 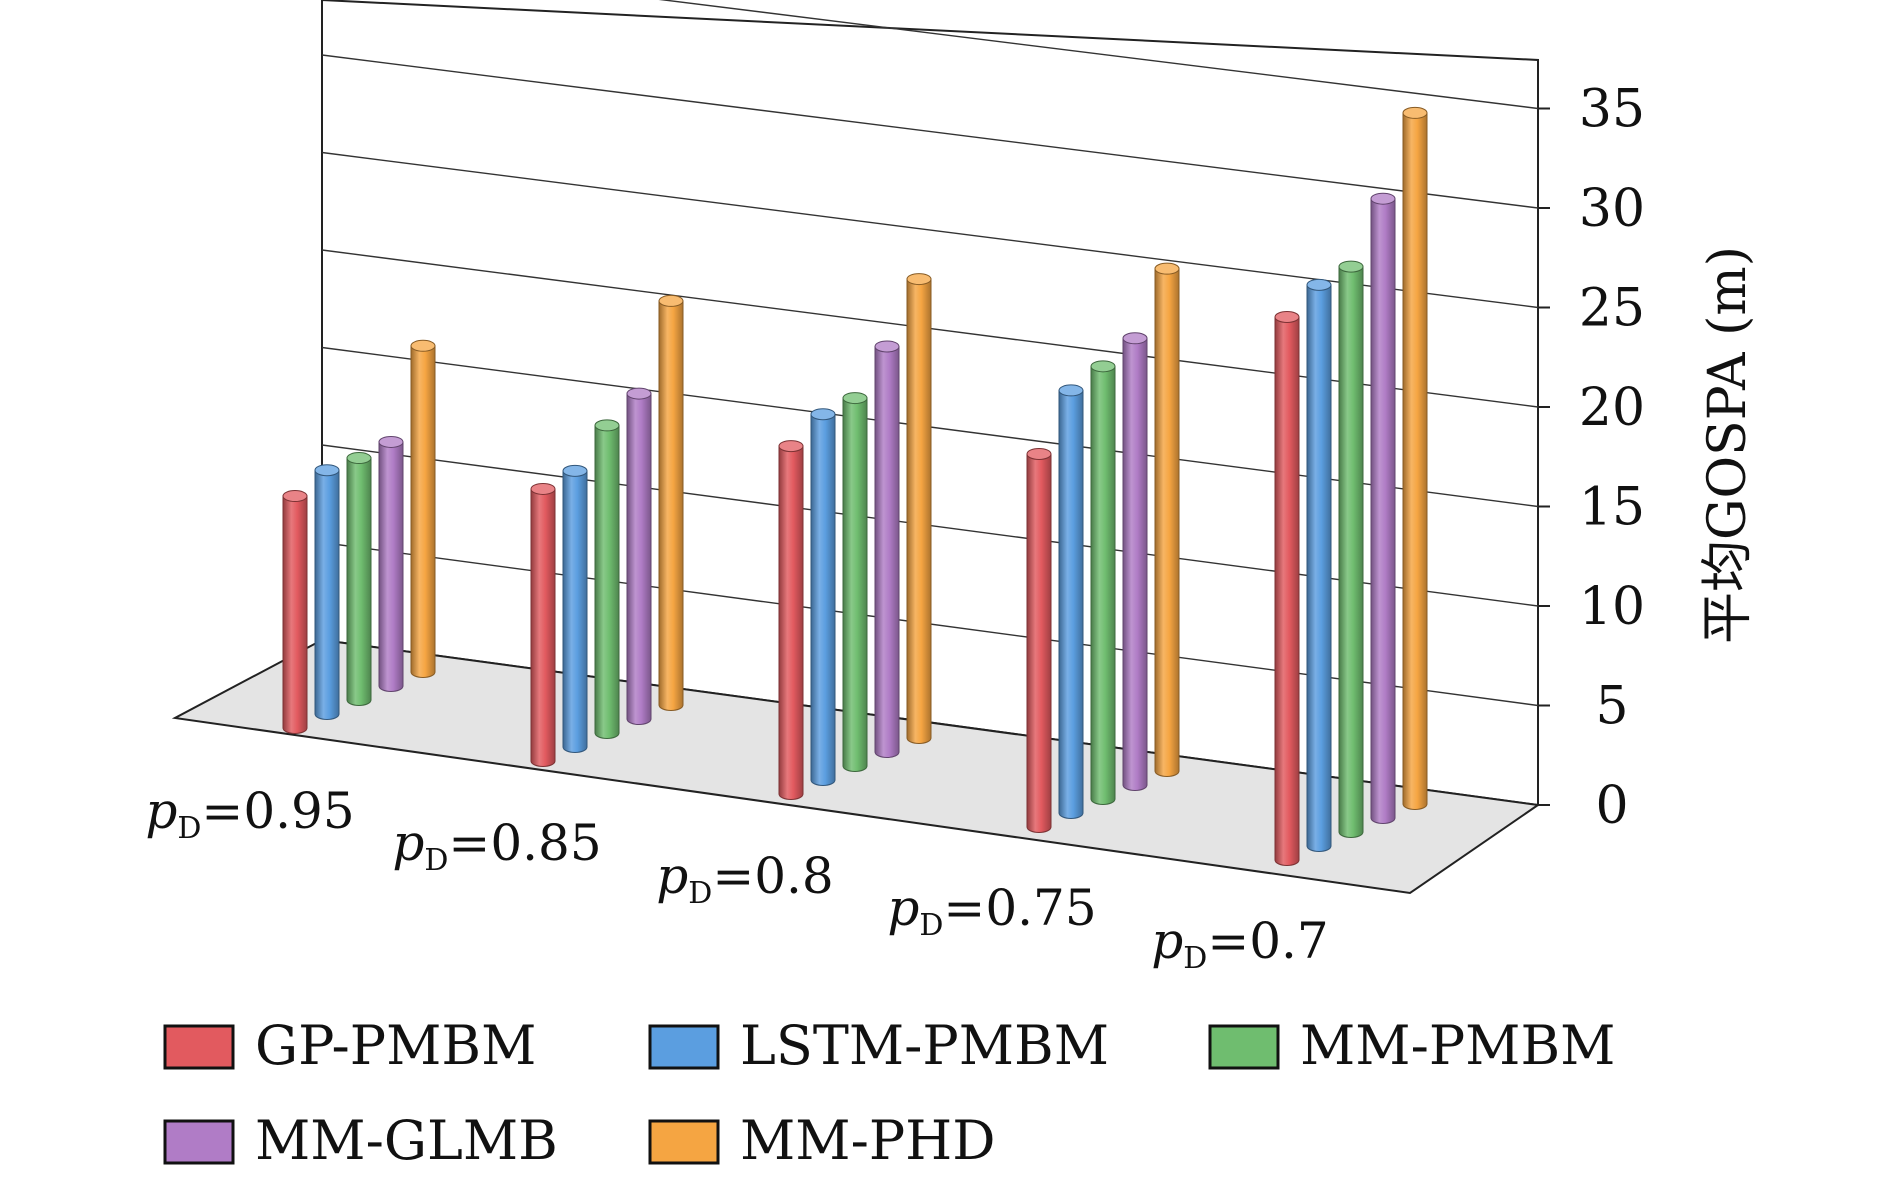 I want to click on y-tick-label: 5, so click(x=1611, y=707).